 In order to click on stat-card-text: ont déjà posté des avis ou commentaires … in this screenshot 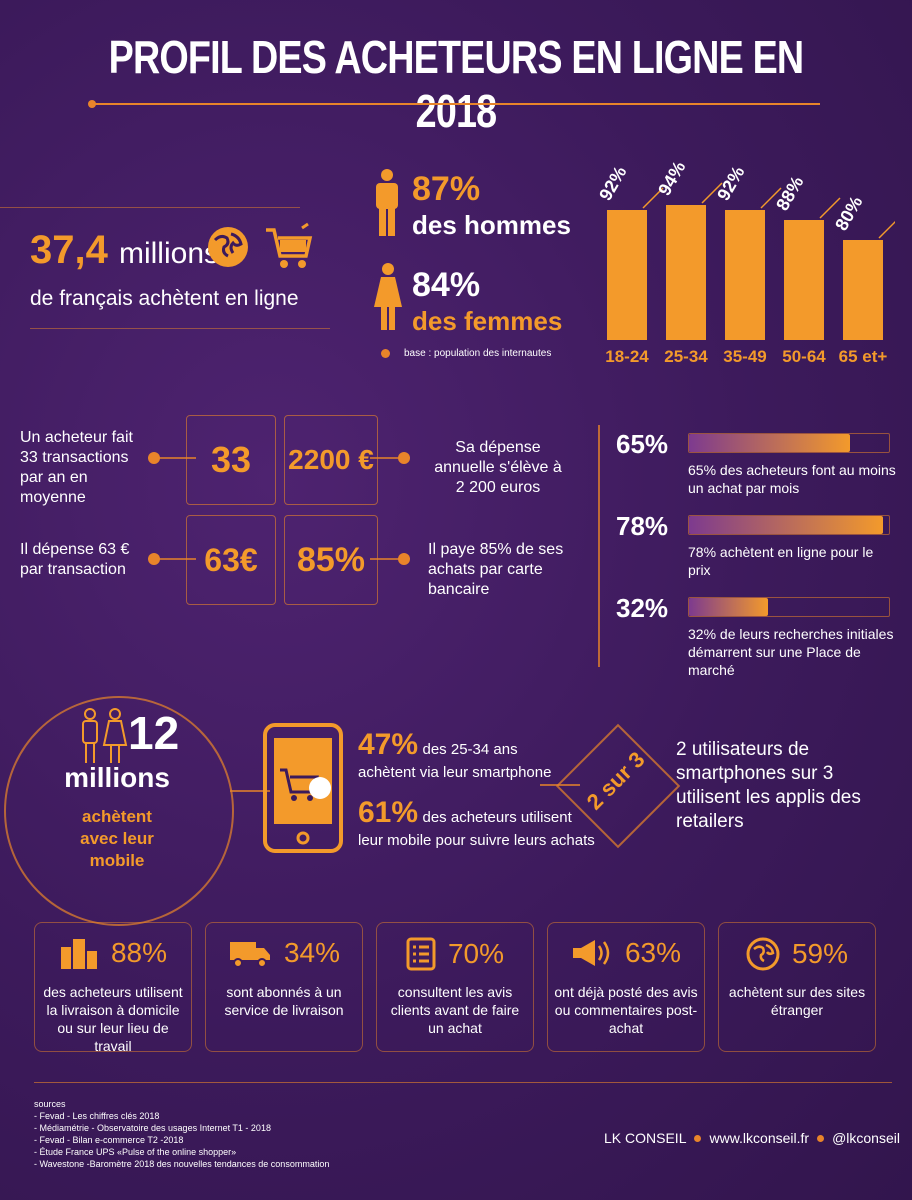, I will do `click(626, 1010)`.